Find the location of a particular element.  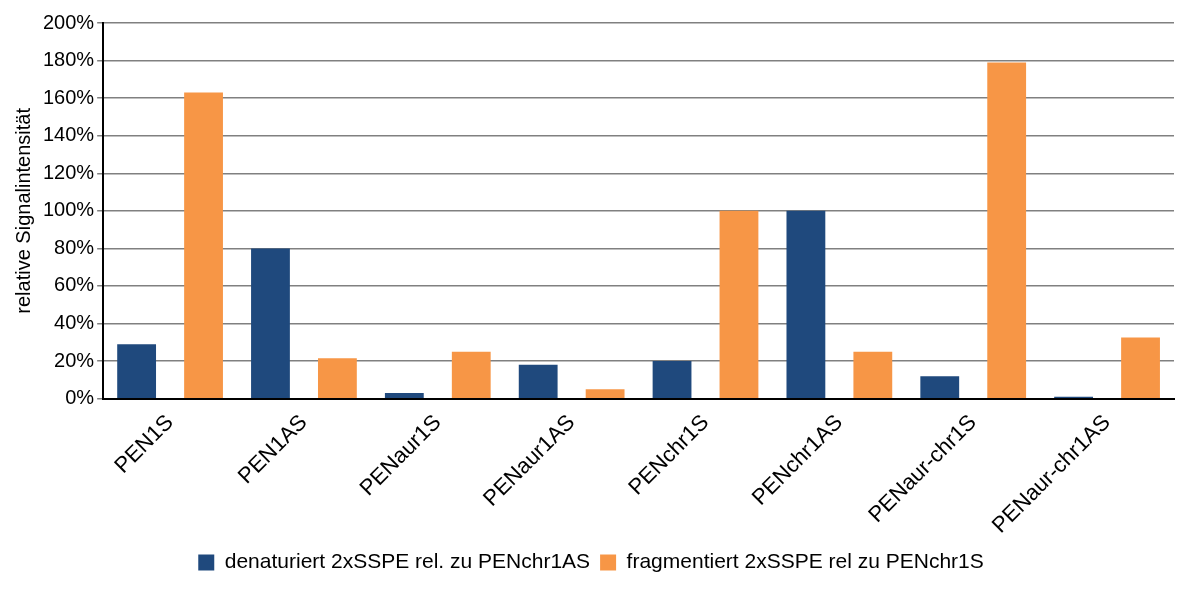

y-tick-label: 100% is located at coordinates (69, 209).